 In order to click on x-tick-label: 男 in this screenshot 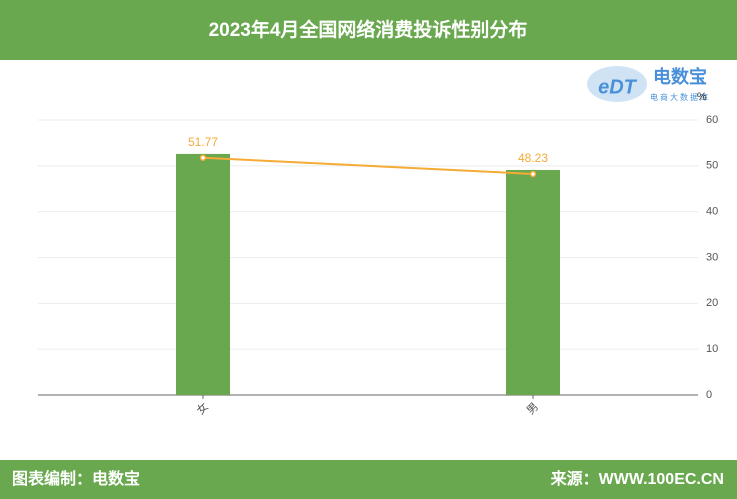, I will do `click(533, 409)`.